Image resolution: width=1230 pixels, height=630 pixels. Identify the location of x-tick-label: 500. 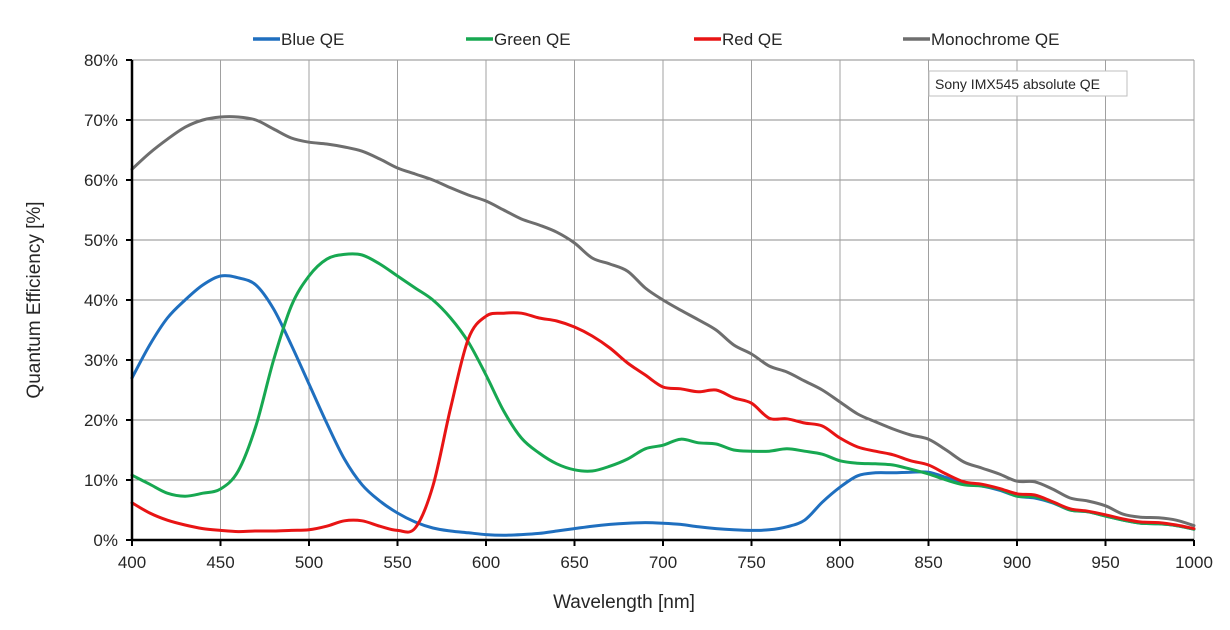
(309, 562).